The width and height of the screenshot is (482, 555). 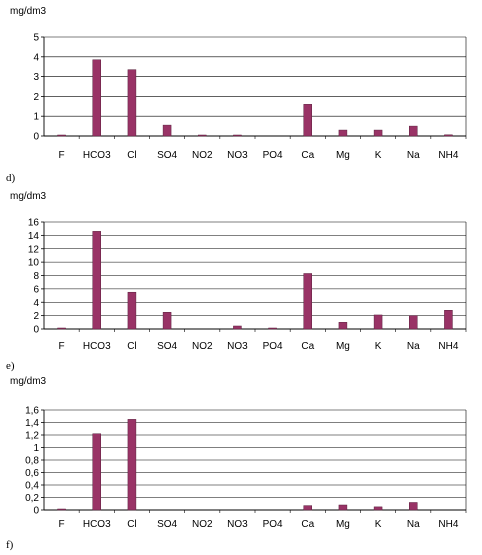 I want to click on panel-label: e), so click(x=10, y=366).